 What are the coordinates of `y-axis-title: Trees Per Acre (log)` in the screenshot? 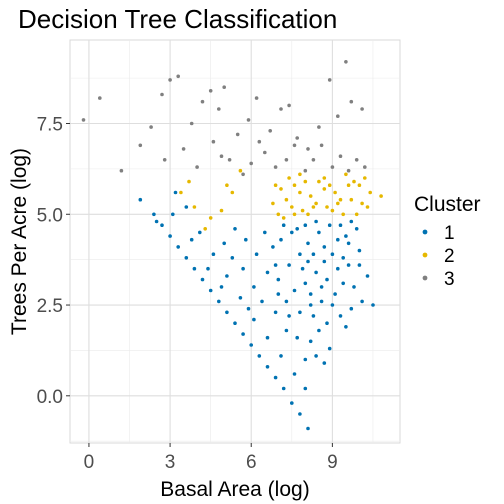 It's located at (19, 241).